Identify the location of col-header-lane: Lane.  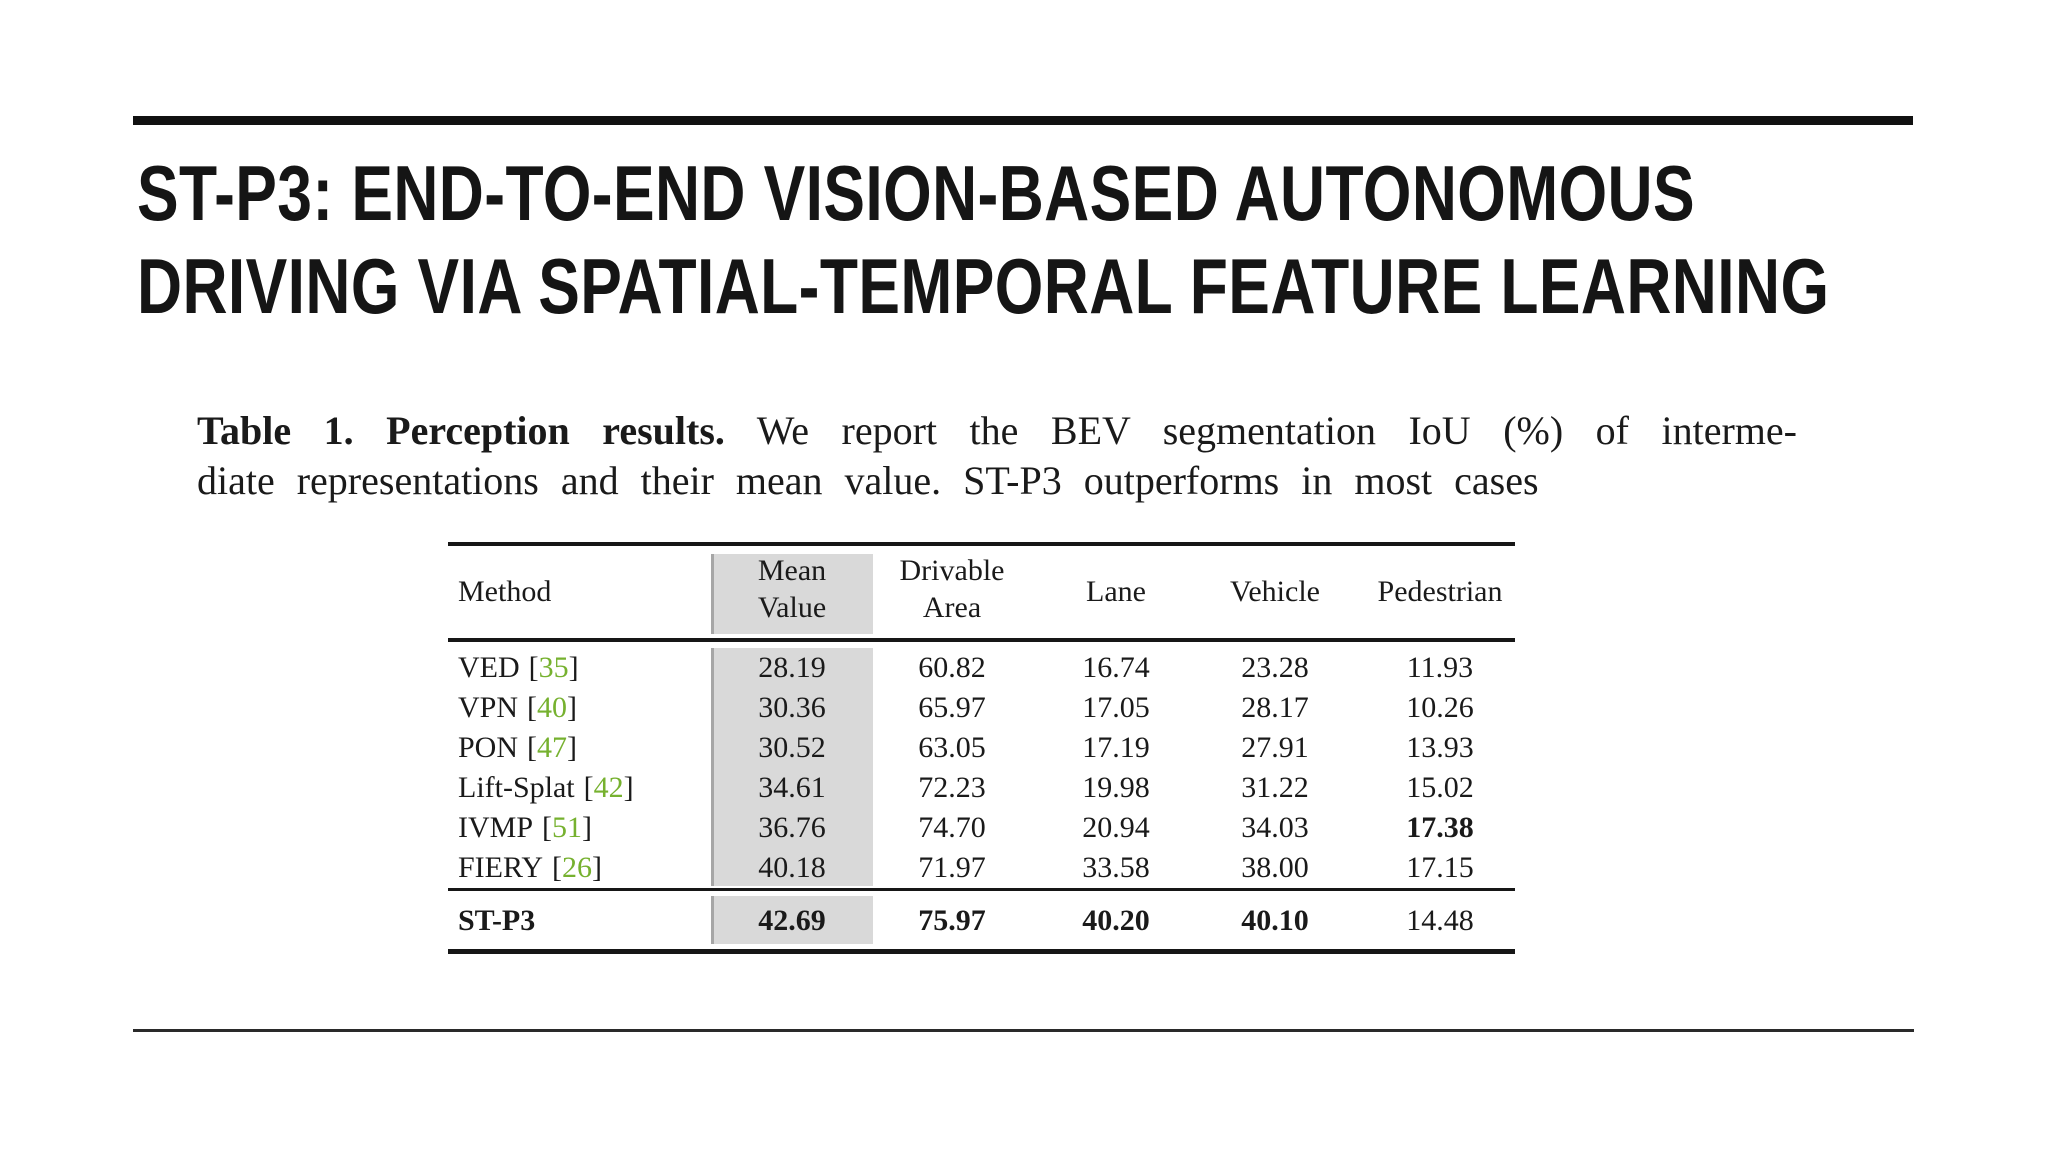
(1116, 591).